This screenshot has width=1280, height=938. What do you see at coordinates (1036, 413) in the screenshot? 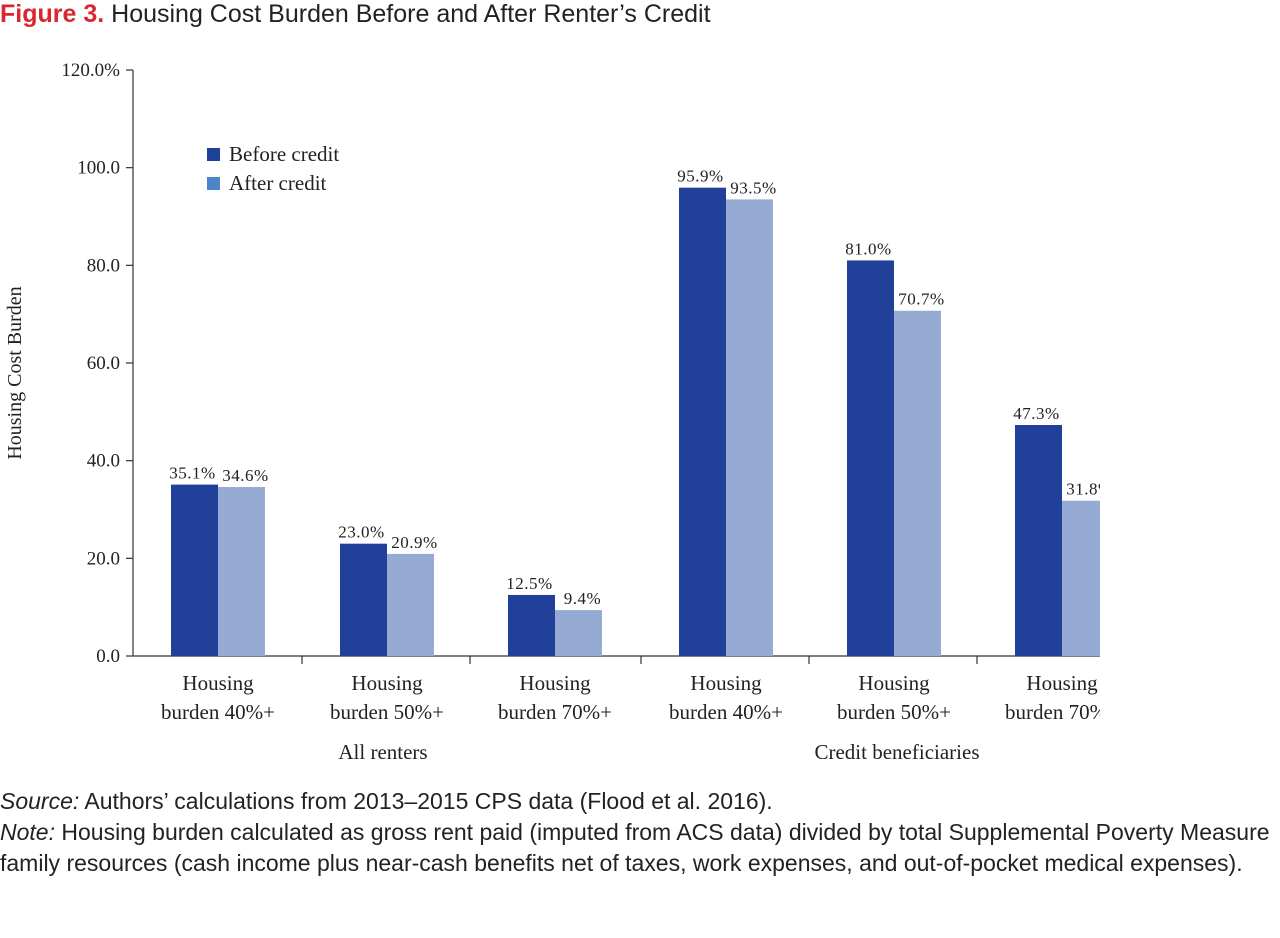
I see `bar-value-label: 47.3%` at bounding box center [1036, 413].